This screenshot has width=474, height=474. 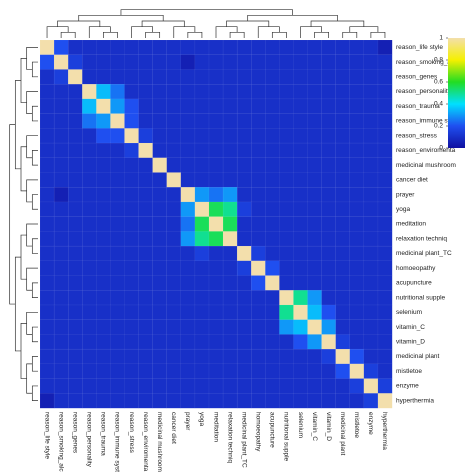 I want to click on row-label: hyperthermia, so click(x=415, y=400).